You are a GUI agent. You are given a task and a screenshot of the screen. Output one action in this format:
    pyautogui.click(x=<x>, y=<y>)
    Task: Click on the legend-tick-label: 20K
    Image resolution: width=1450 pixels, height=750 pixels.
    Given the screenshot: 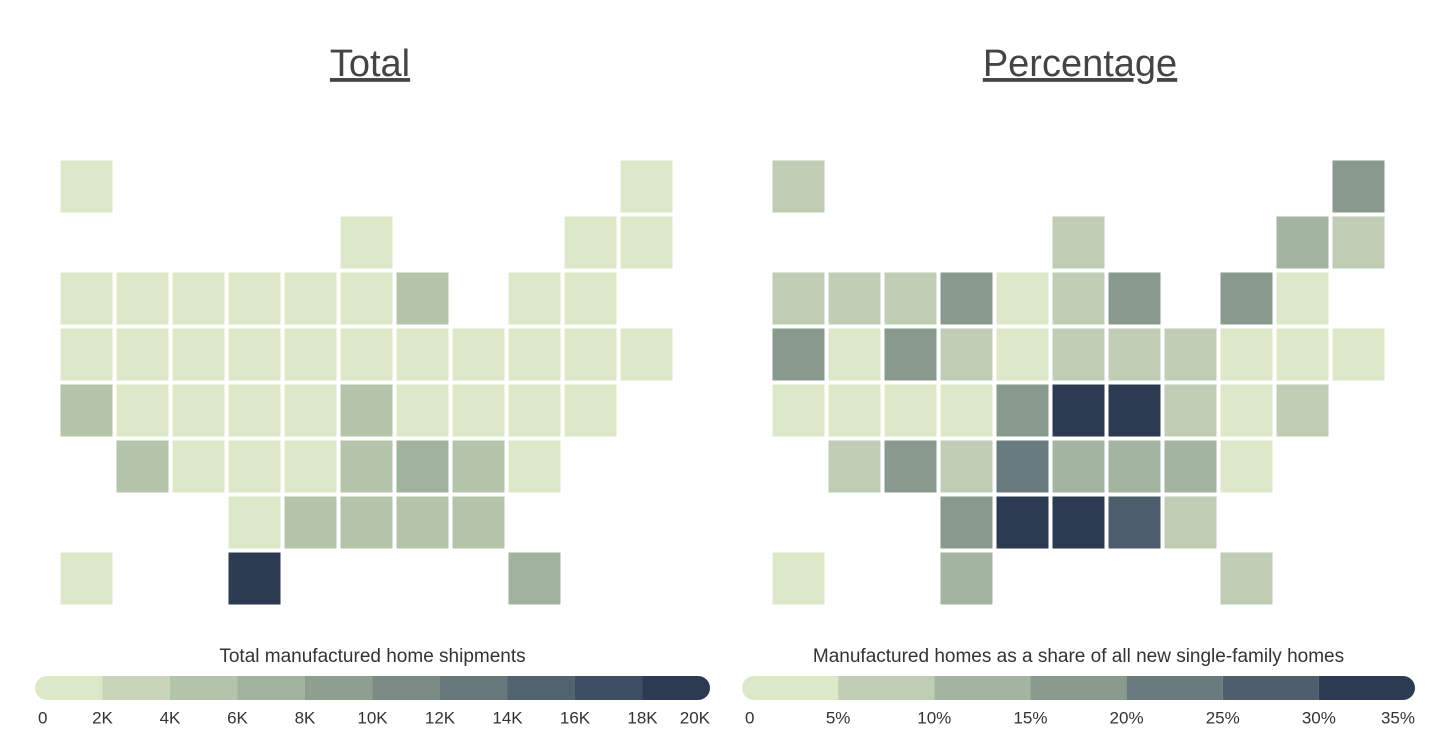 What is the action you would take?
    pyautogui.click(x=695, y=717)
    